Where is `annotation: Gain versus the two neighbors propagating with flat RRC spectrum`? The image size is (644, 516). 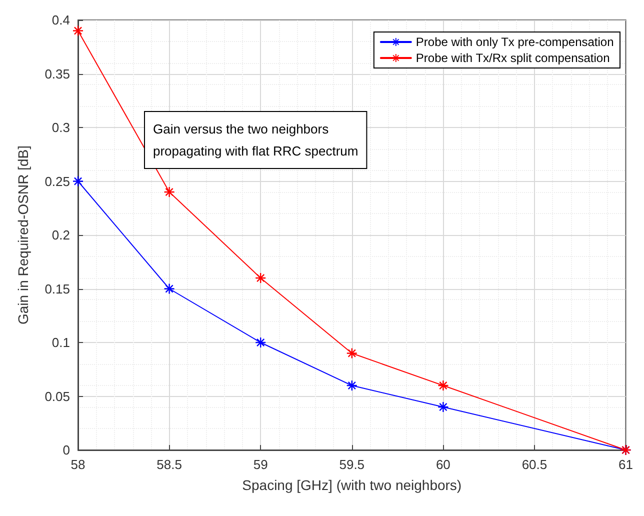 annotation: Gain versus the two neighbors propagating with flat RRC spectrum is located at coordinates (255, 140).